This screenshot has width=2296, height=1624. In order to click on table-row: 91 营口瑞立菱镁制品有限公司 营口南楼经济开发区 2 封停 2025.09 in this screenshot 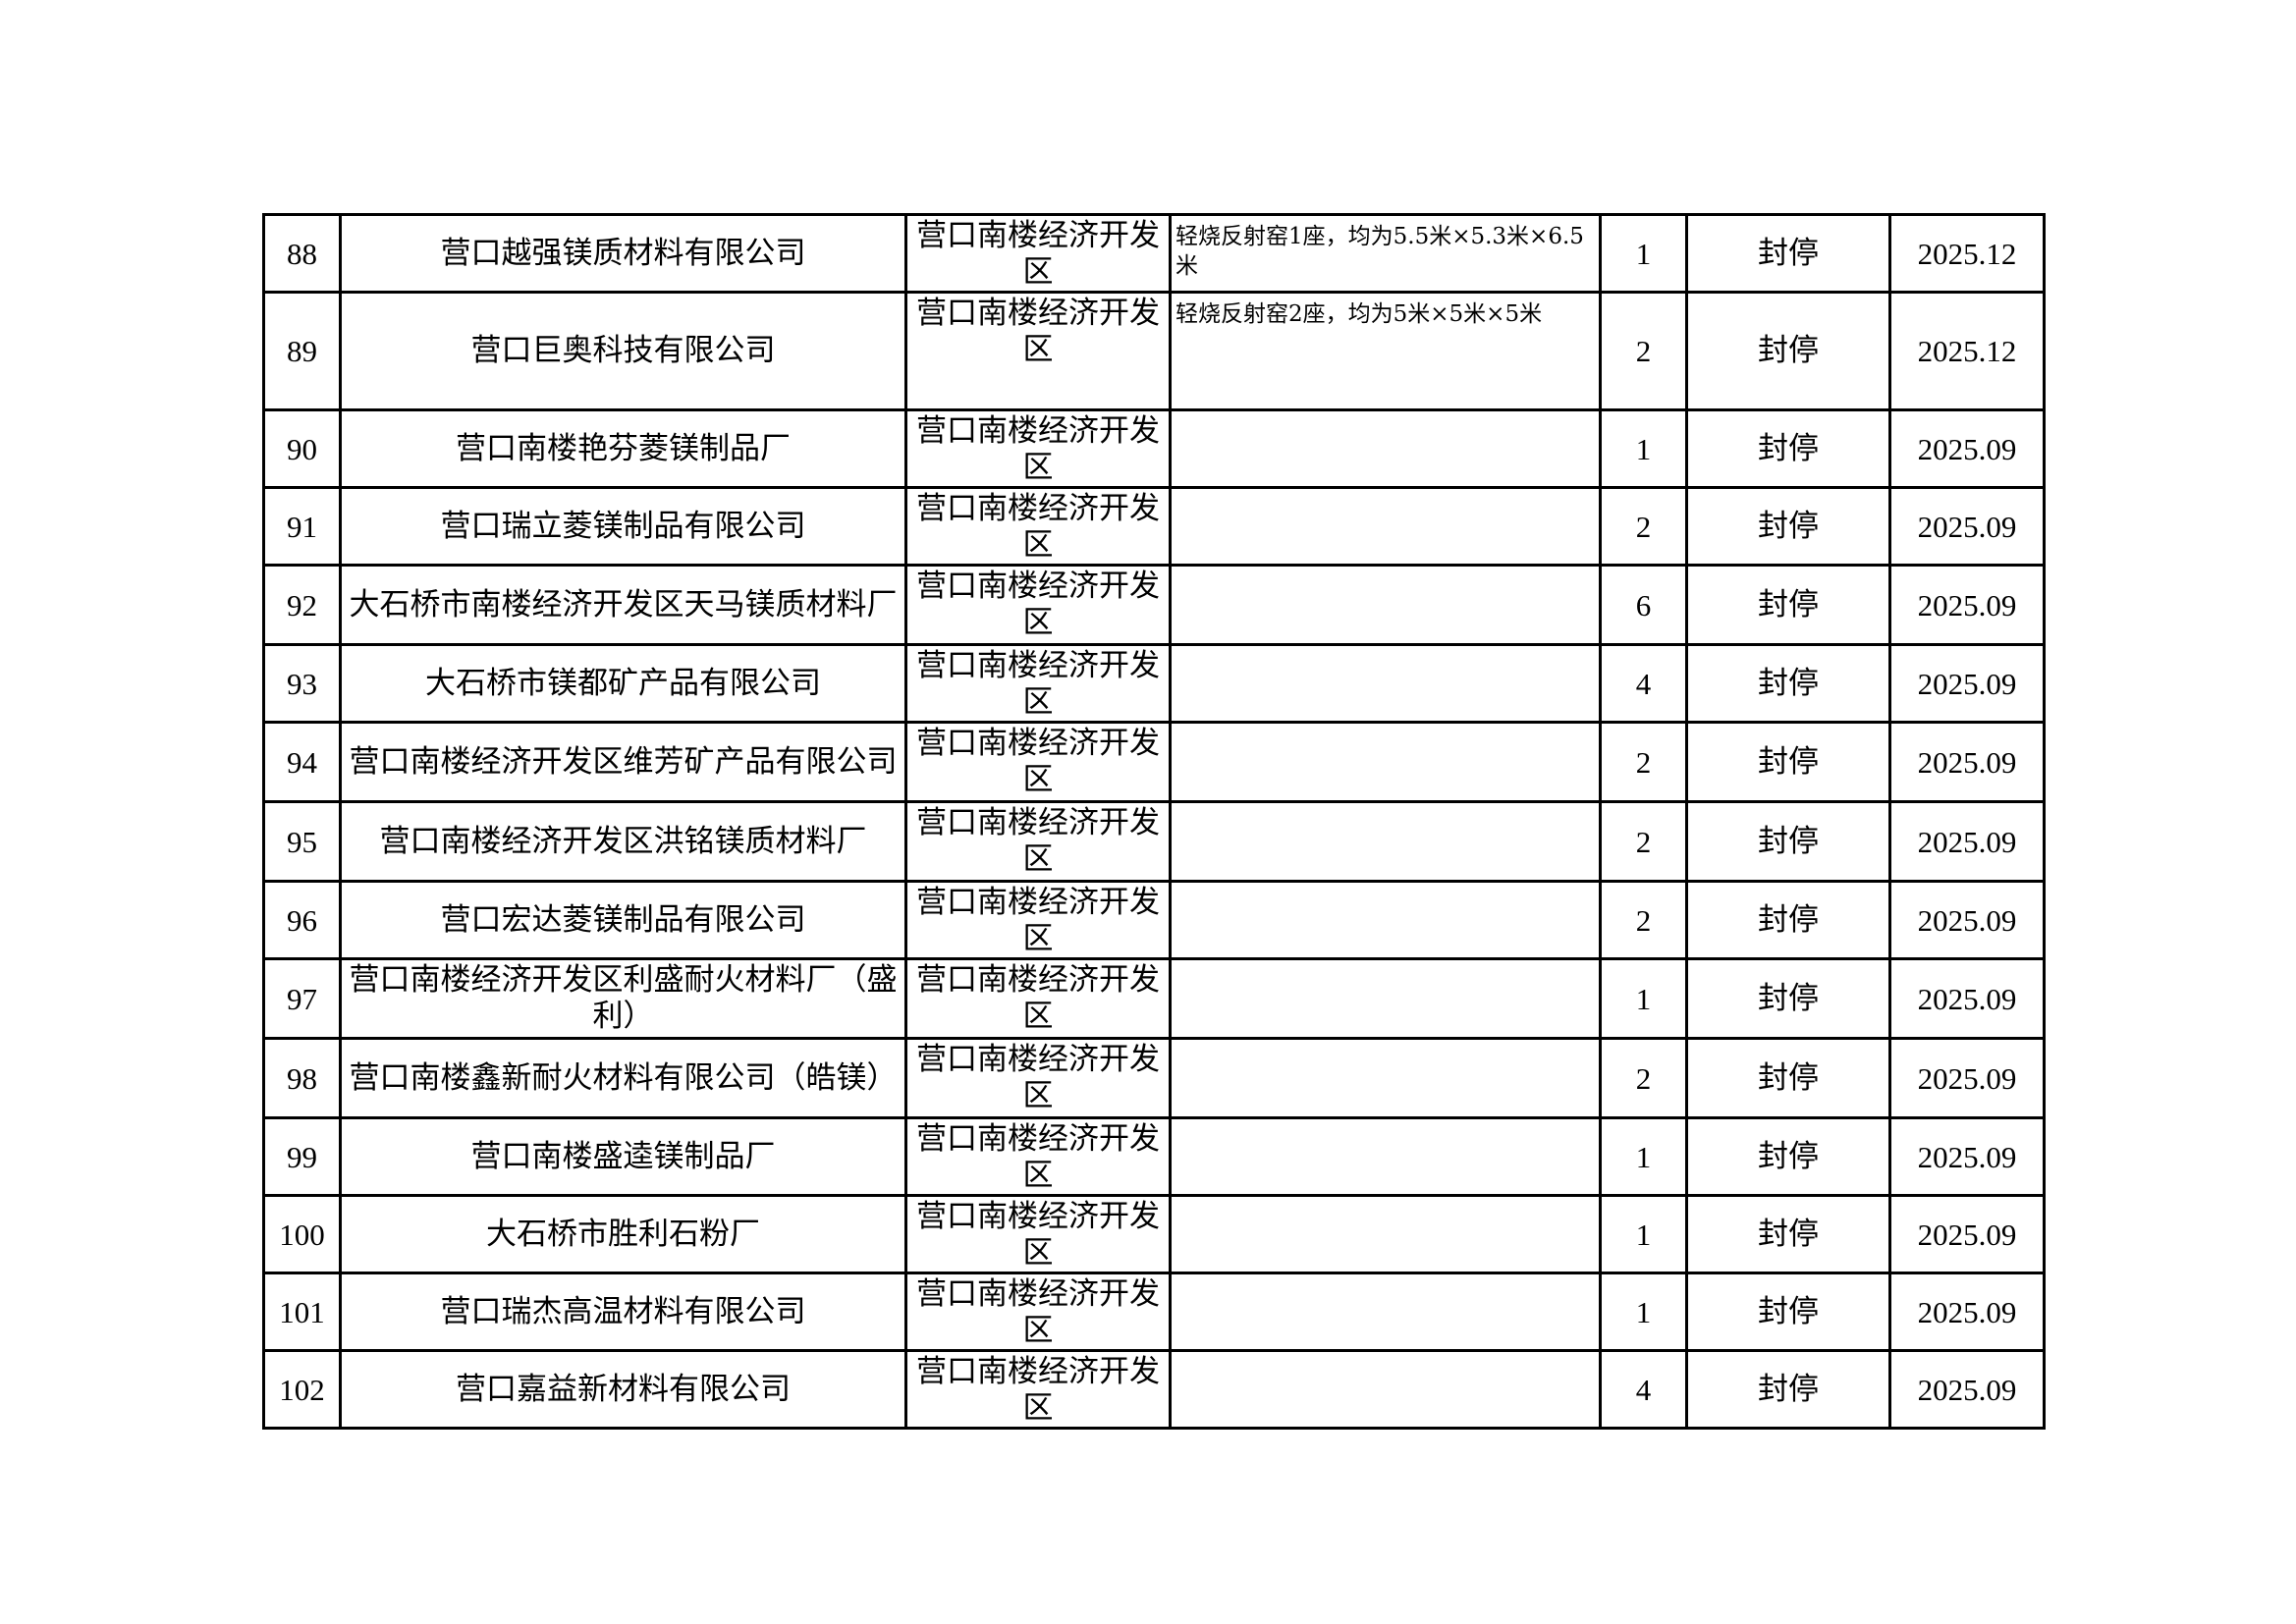, I will do `click(1154, 526)`.